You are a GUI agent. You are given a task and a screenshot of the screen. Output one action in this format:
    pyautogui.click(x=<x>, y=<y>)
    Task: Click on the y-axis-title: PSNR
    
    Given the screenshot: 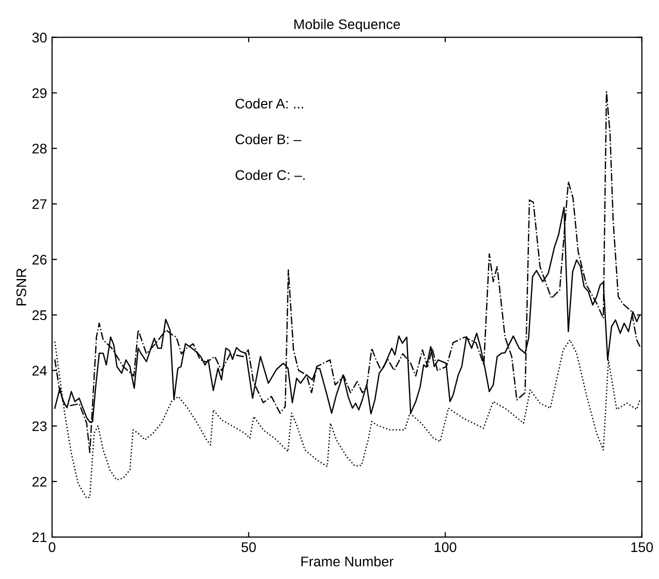 What is the action you would take?
    pyautogui.click(x=21, y=287)
    